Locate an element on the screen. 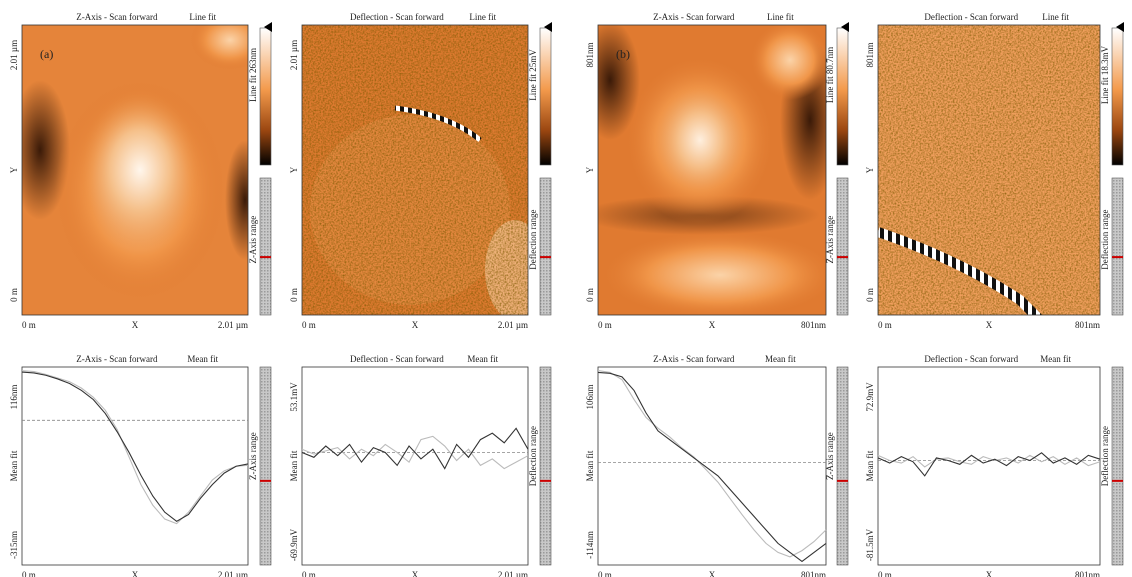 The image size is (1132, 577). panel-tag: (a) is located at coordinates (46, 54).